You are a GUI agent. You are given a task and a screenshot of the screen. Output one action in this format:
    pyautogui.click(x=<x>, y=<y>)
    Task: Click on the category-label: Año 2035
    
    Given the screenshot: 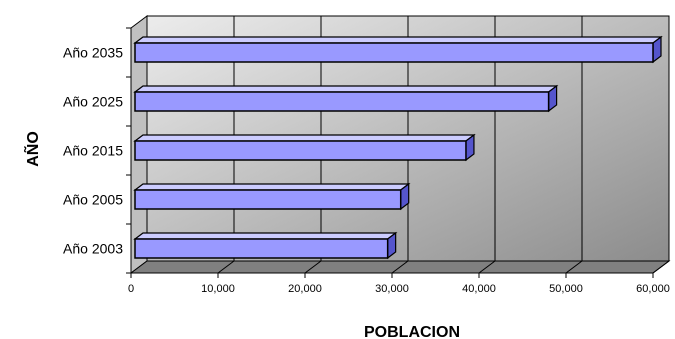 What is the action you would take?
    pyautogui.click(x=93, y=53)
    